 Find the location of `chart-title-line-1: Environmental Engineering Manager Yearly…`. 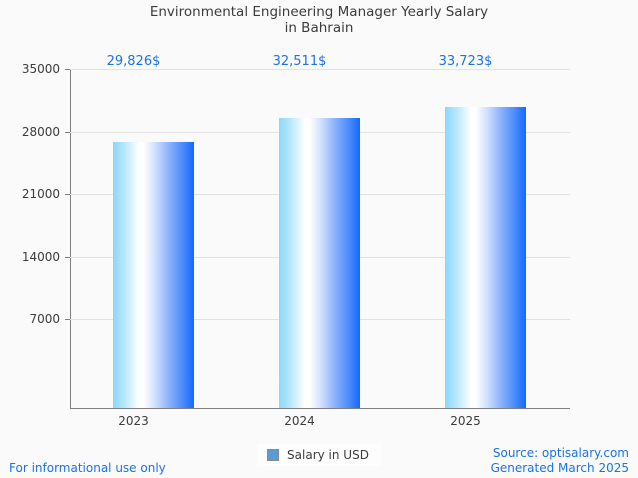

chart-title-line-1: Environmental Engineering Manager Yearly… is located at coordinates (319, 12).